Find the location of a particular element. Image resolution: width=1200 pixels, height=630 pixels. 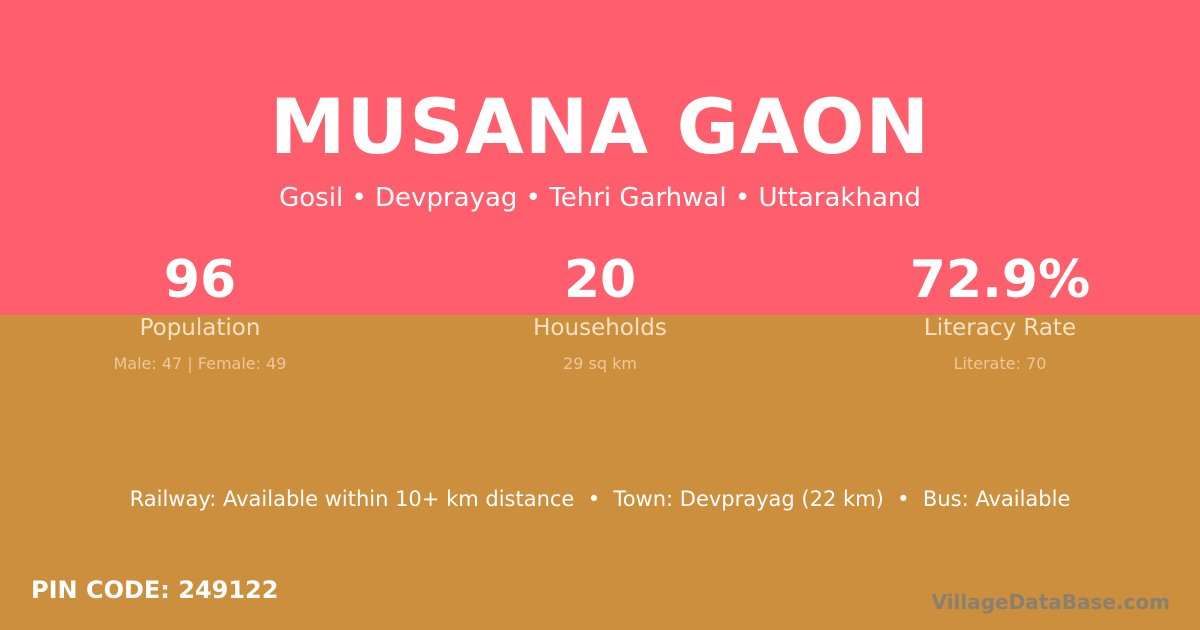

stat-detail: 29 sq km is located at coordinates (600, 363).